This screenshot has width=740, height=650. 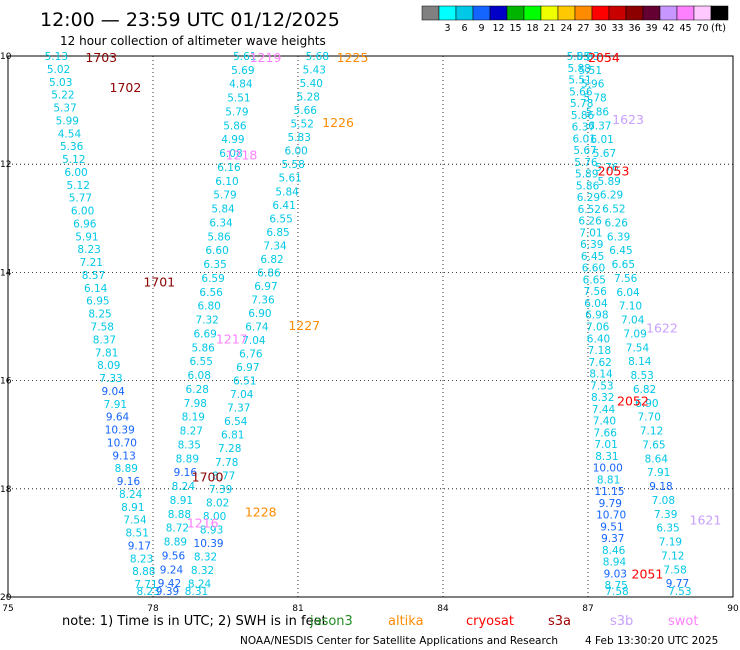 I want to click on wave-height-value: 8.14, so click(x=640, y=362).